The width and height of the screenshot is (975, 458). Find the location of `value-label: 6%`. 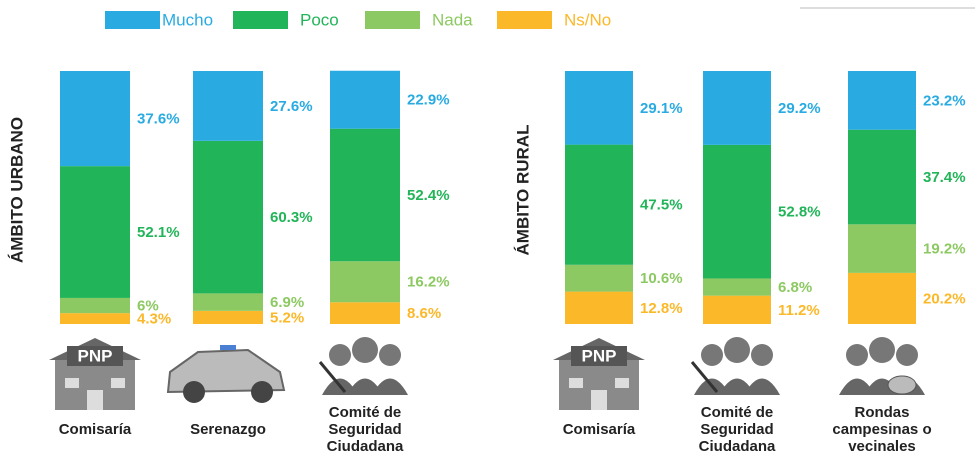

value-label: 6% is located at coordinates (148, 305).